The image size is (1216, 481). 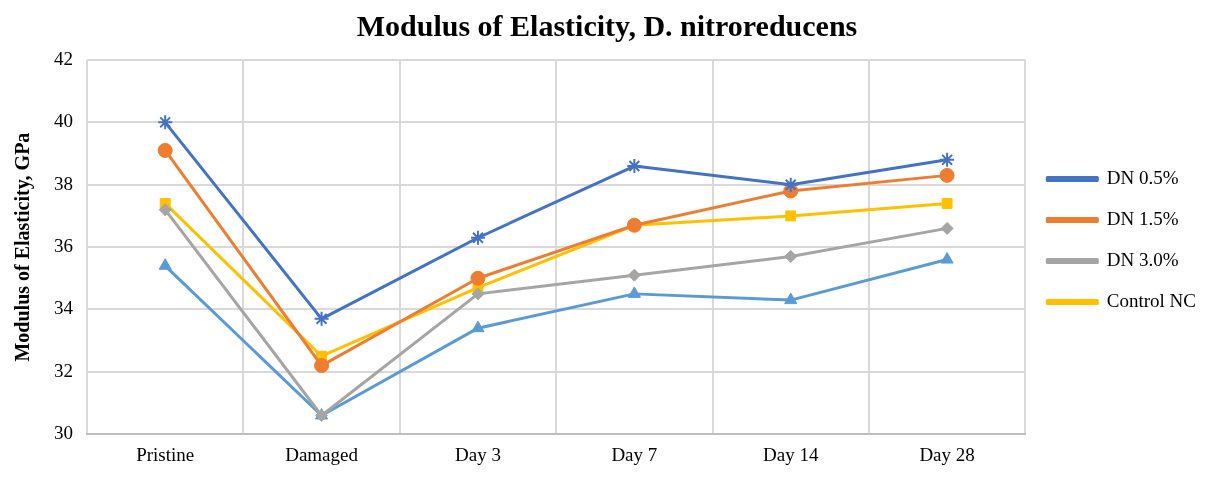 What do you see at coordinates (63, 58) in the screenshot?
I see `y-tick-label: 42` at bounding box center [63, 58].